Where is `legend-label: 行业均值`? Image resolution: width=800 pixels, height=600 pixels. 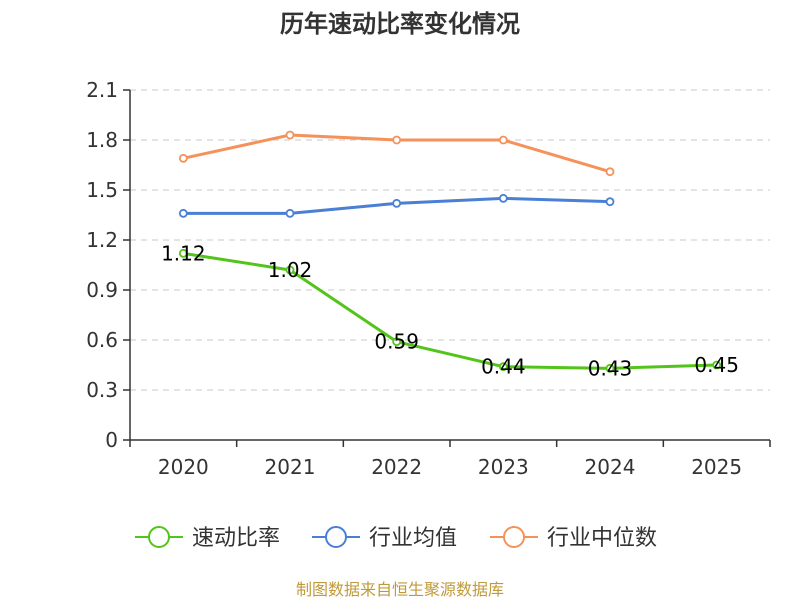 legend-label: 行业均值 is located at coordinates (413, 538).